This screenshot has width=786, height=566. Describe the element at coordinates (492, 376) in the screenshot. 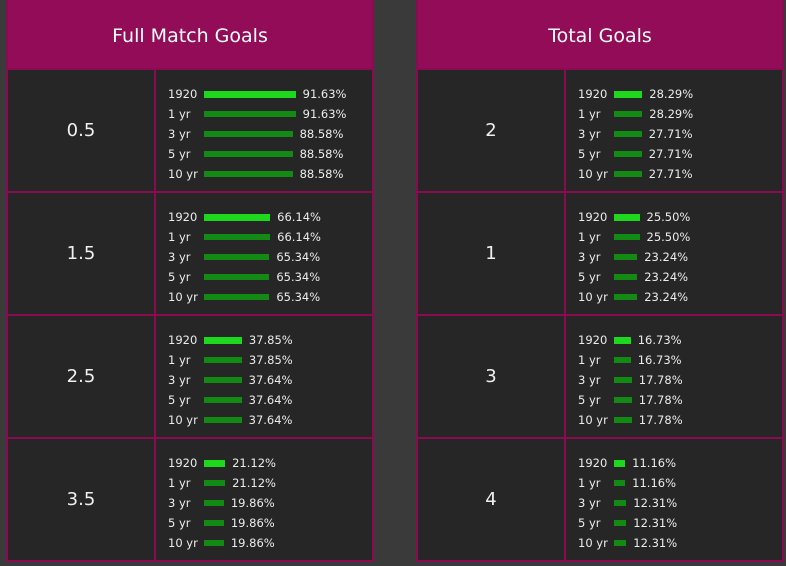

I see `goal-line-label: 3` at that location.